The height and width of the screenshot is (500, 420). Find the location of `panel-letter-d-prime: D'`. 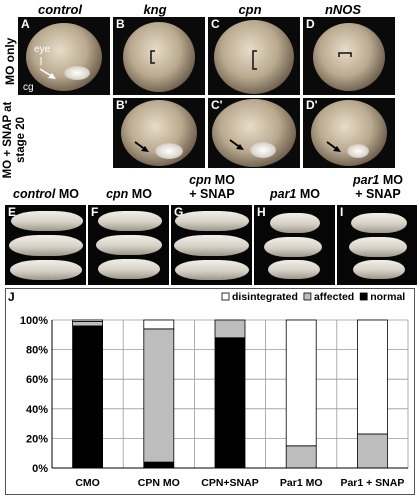

panel-letter-d-prime: D' is located at coordinates (312, 105).